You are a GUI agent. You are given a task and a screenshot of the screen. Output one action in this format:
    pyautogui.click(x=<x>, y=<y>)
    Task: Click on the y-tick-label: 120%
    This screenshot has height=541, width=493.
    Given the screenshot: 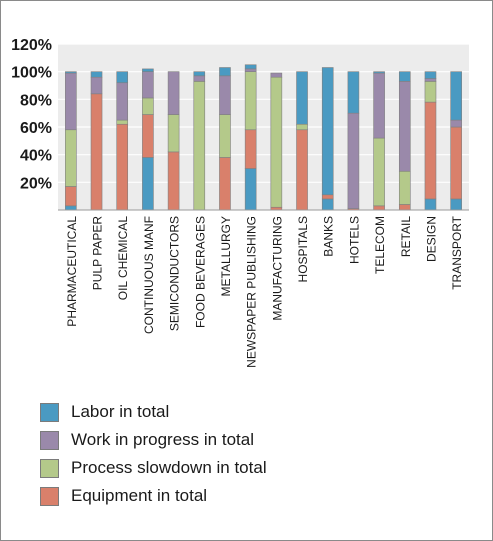 What is the action you would take?
    pyautogui.click(x=31, y=45)
    